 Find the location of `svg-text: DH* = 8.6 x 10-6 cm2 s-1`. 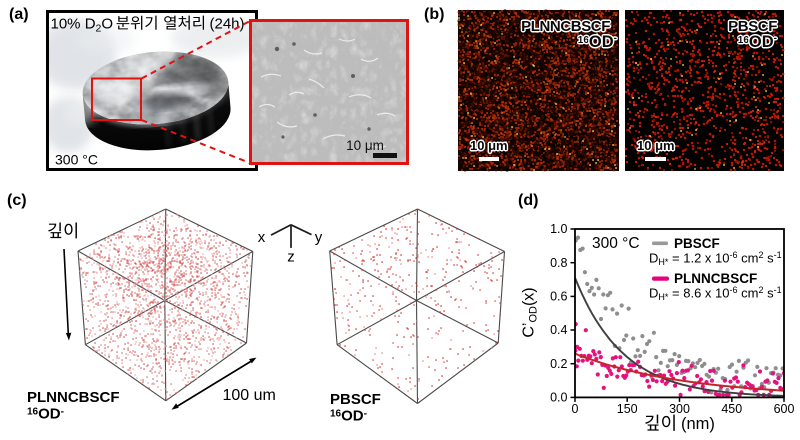

svg-text: DH* = 8.6 x 10-6 cm2 s-1 is located at coordinates (715, 293).